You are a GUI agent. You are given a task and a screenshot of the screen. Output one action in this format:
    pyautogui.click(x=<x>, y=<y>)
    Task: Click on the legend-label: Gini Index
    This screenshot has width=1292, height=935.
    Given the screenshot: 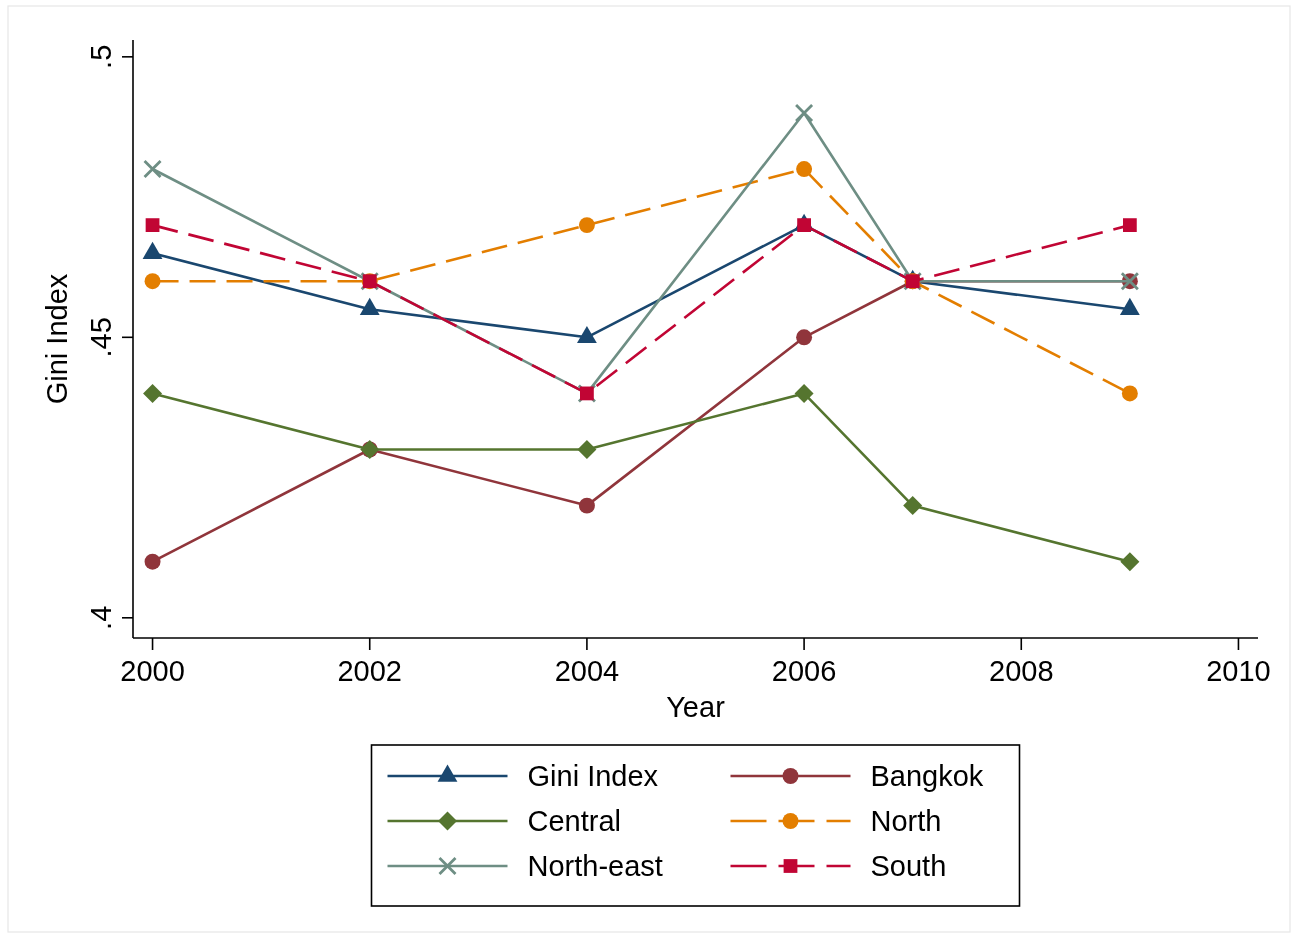 What is the action you would take?
    pyautogui.click(x=593, y=776)
    